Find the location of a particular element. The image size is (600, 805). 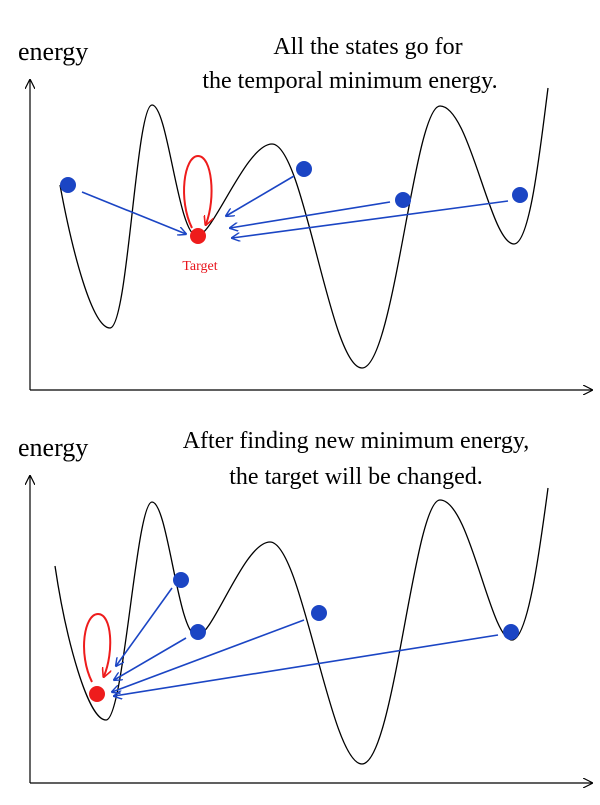

panel-2-caption-line-1: After finding new minimum energy, is located at coordinates (356, 441).